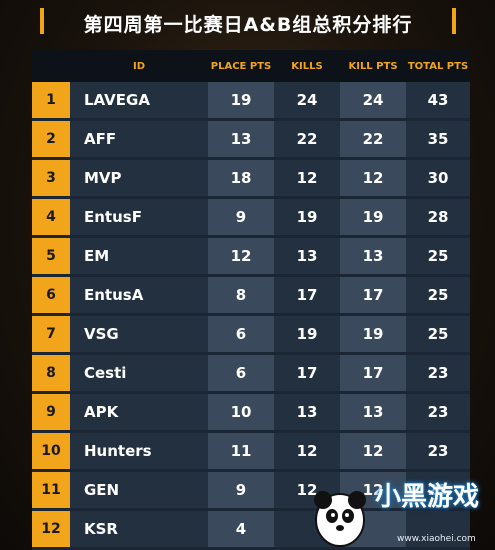 The height and width of the screenshot is (550, 495). What do you see at coordinates (114, 295) in the screenshot?
I see `team-id-cell: EntusA` at bounding box center [114, 295].